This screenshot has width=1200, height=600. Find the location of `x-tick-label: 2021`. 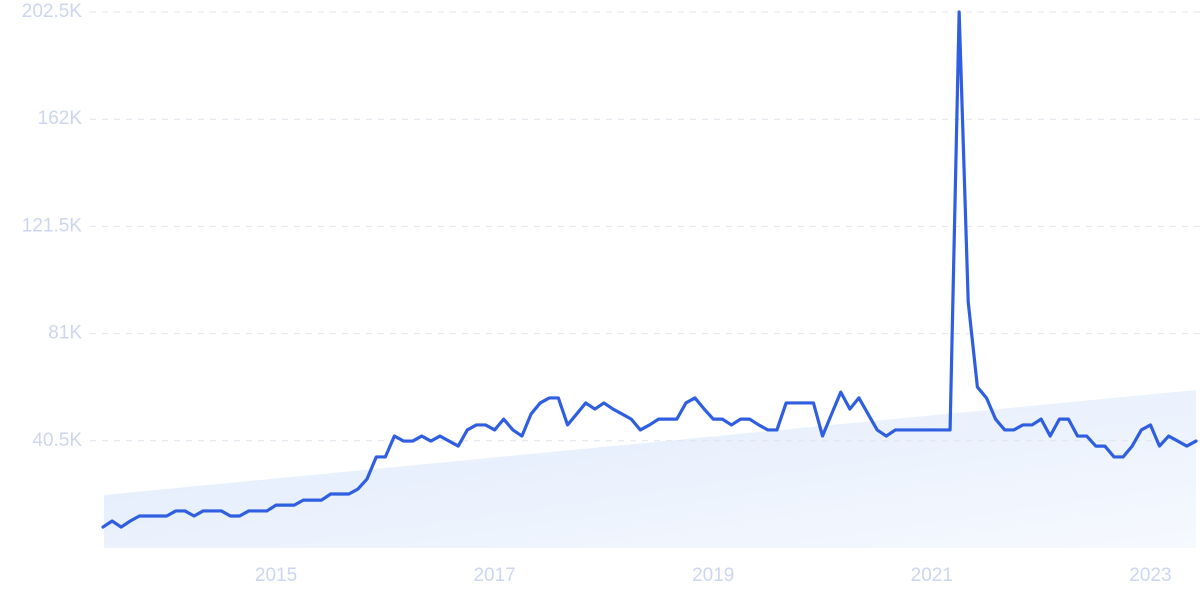

x-tick-label: 2021 is located at coordinates (932, 575).